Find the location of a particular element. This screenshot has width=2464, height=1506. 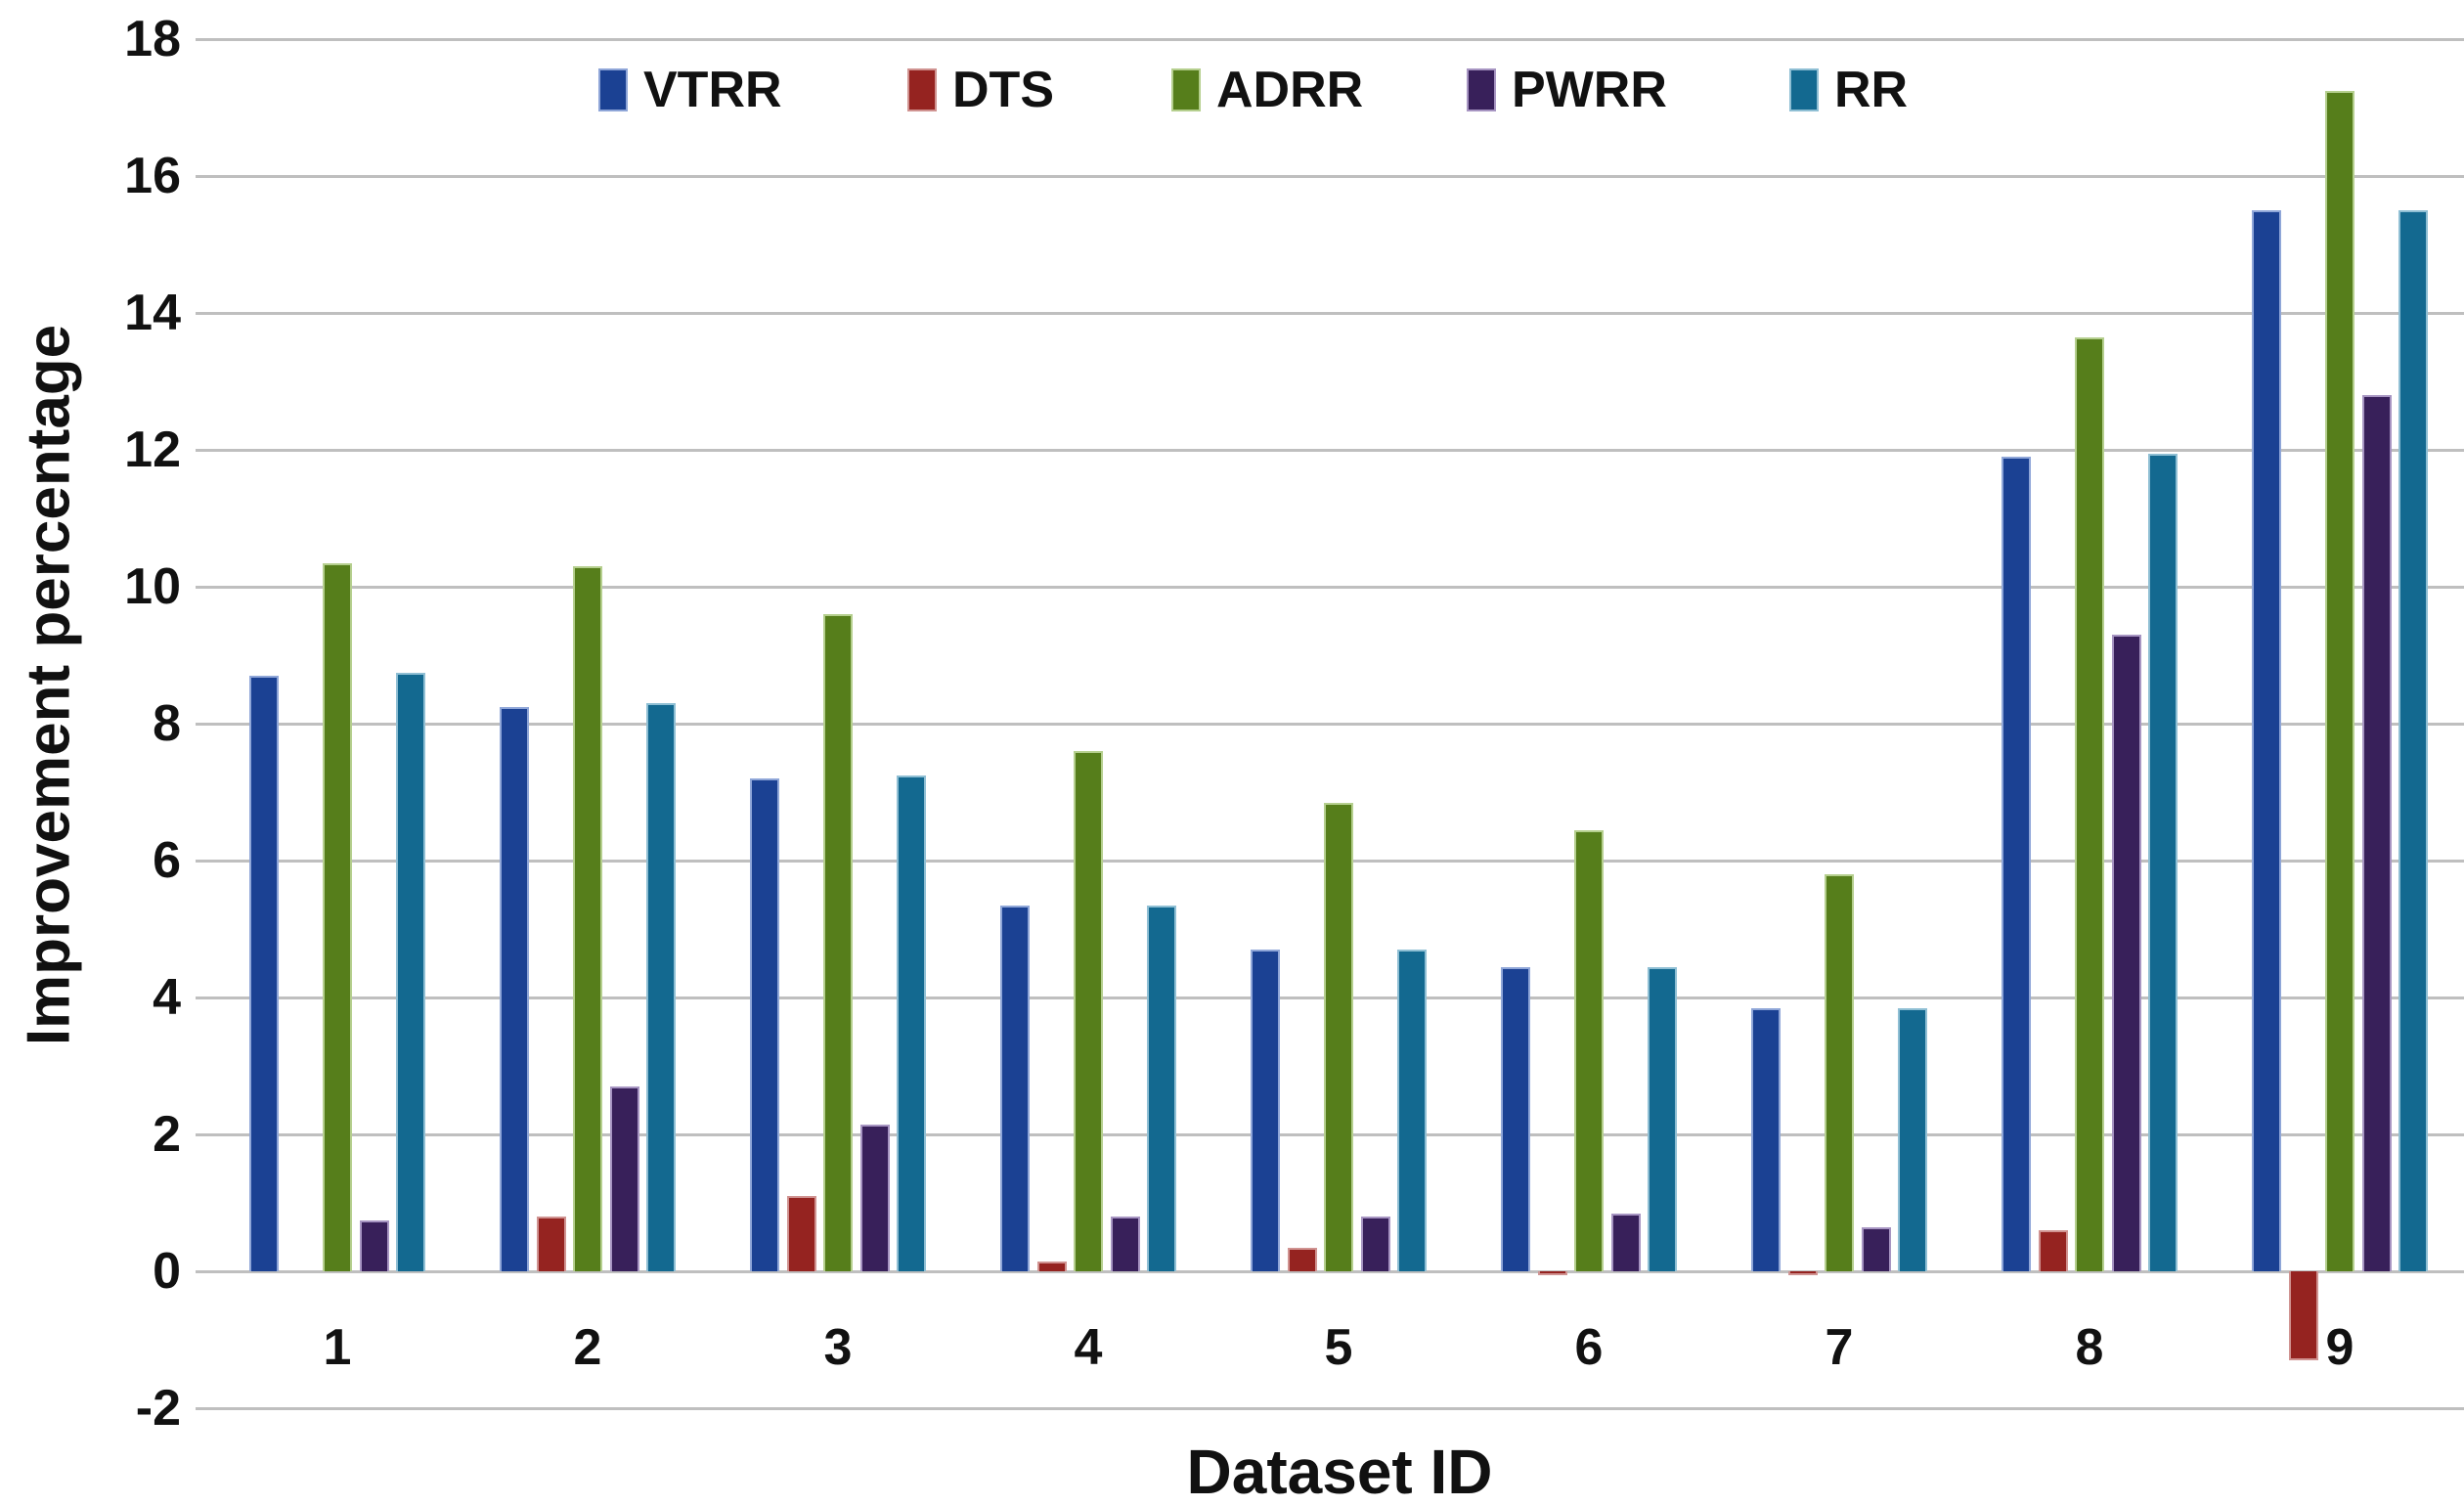

legend-swatch-vtrr is located at coordinates (613, 89).